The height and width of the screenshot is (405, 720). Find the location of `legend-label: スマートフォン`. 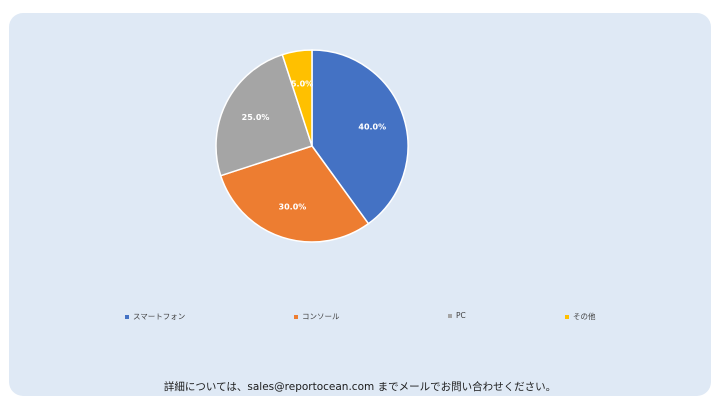

legend-label: スマートフォン is located at coordinates (159, 316).